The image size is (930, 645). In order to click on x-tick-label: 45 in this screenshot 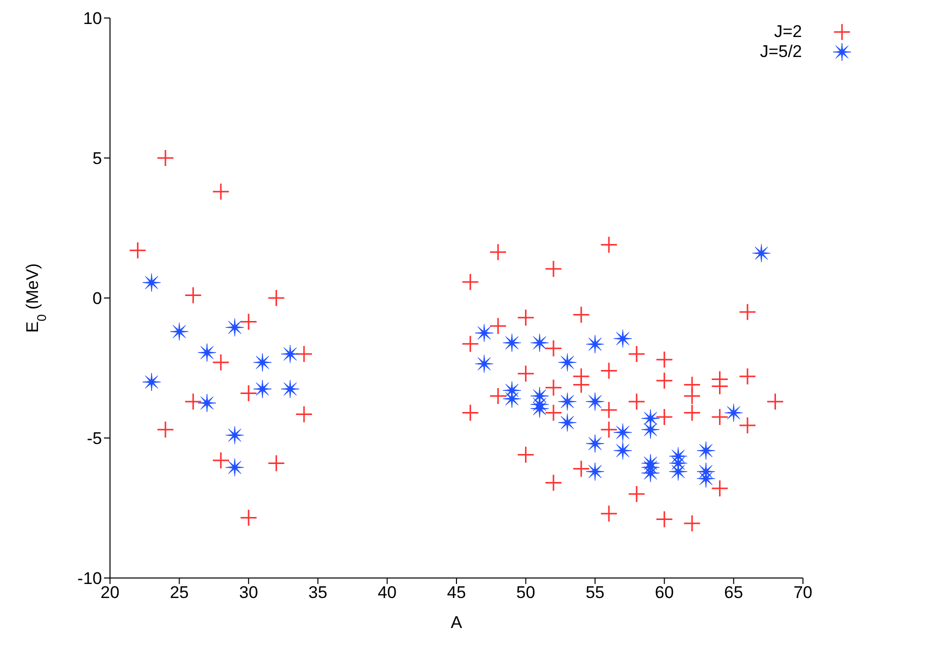, I will do `click(456, 592)`.